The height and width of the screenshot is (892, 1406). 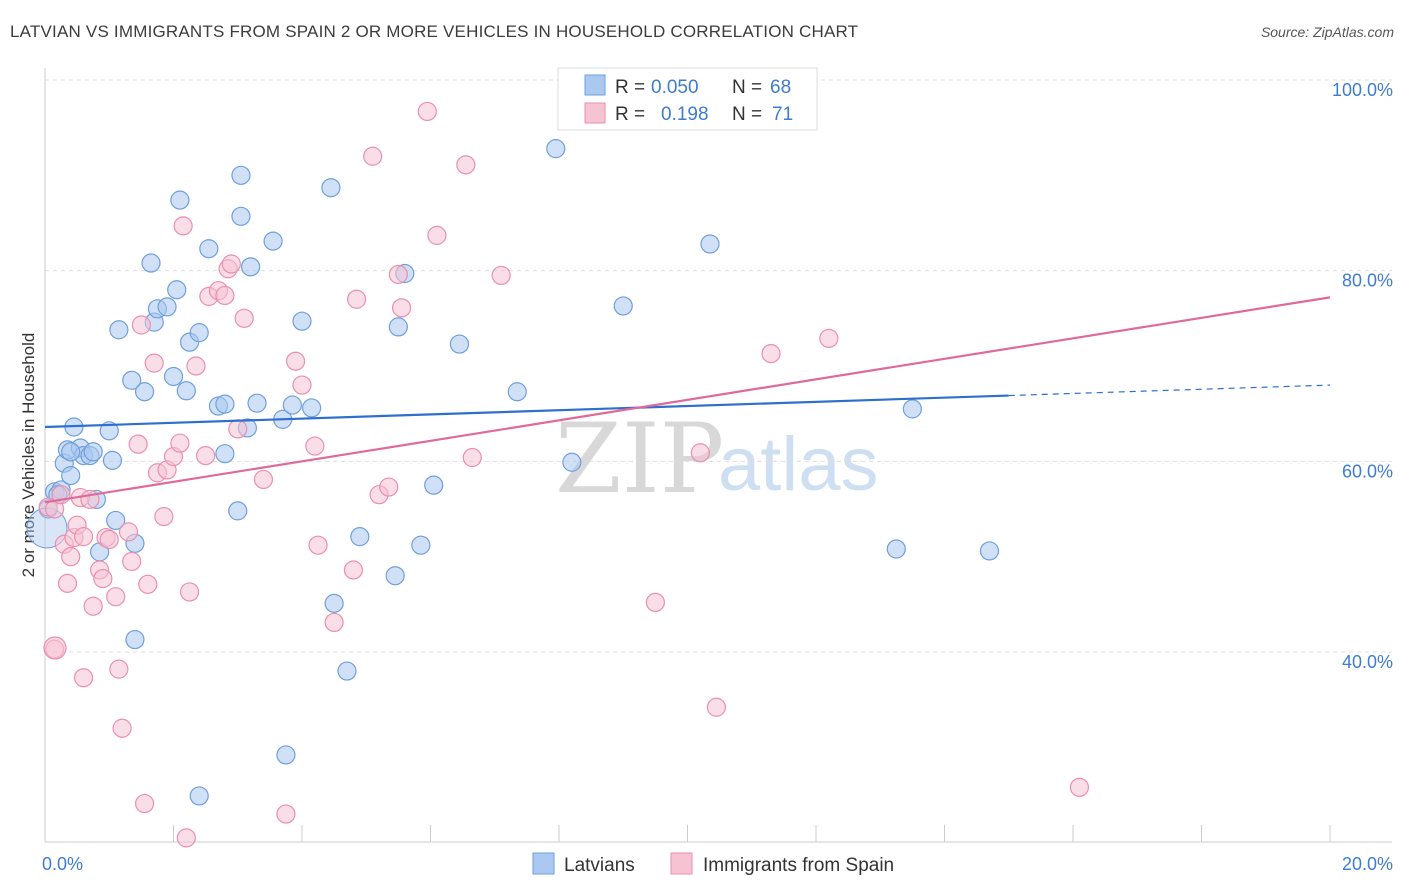 What do you see at coordinates (687, 99) in the screenshot?
I see `legend: R = 0.050 N = 68 R = 0.198 N = 71` at bounding box center [687, 99].